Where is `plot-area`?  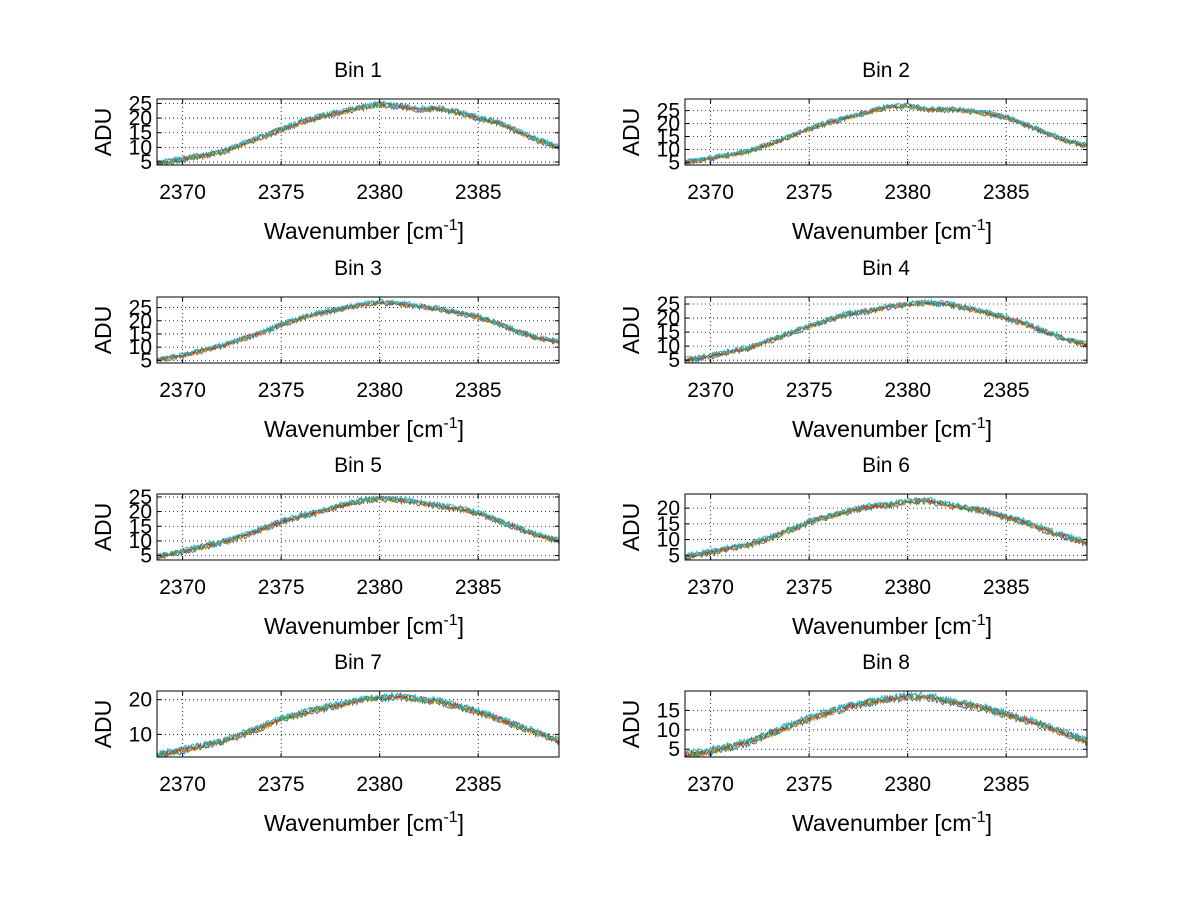 plot-area is located at coordinates (358, 527).